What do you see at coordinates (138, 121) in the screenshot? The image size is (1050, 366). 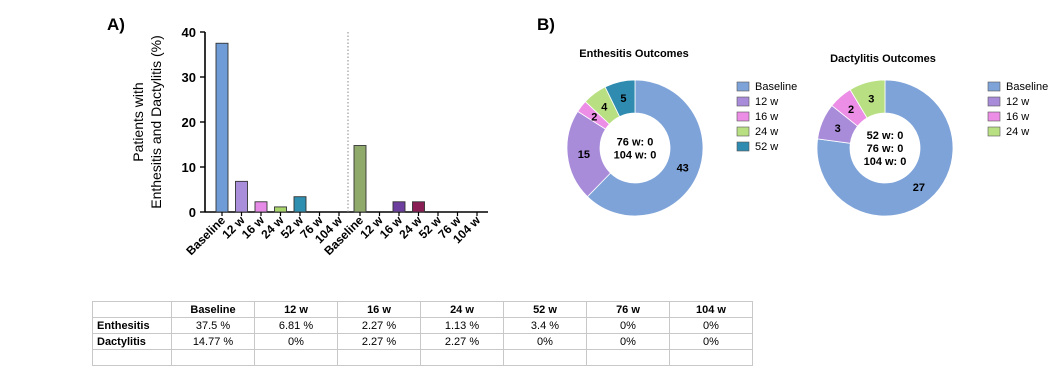 I see `y-axis-label-line1: Patients with` at bounding box center [138, 121].